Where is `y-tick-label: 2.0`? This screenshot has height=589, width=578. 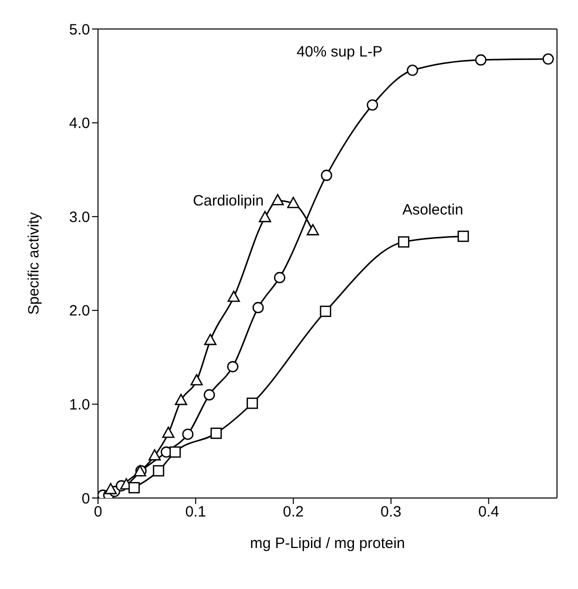
y-tick-label: 2.0 is located at coordinates (79, 311).